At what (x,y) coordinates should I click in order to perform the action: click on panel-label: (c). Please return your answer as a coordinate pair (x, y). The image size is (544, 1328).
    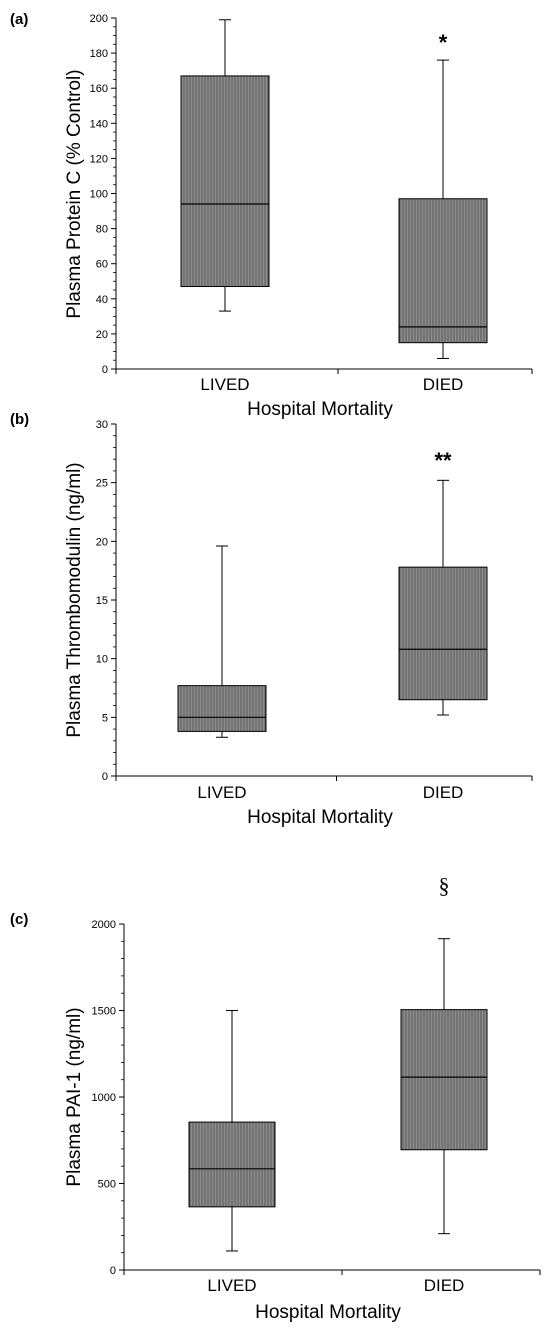
    Looking at the image, I should click on (19, 919).